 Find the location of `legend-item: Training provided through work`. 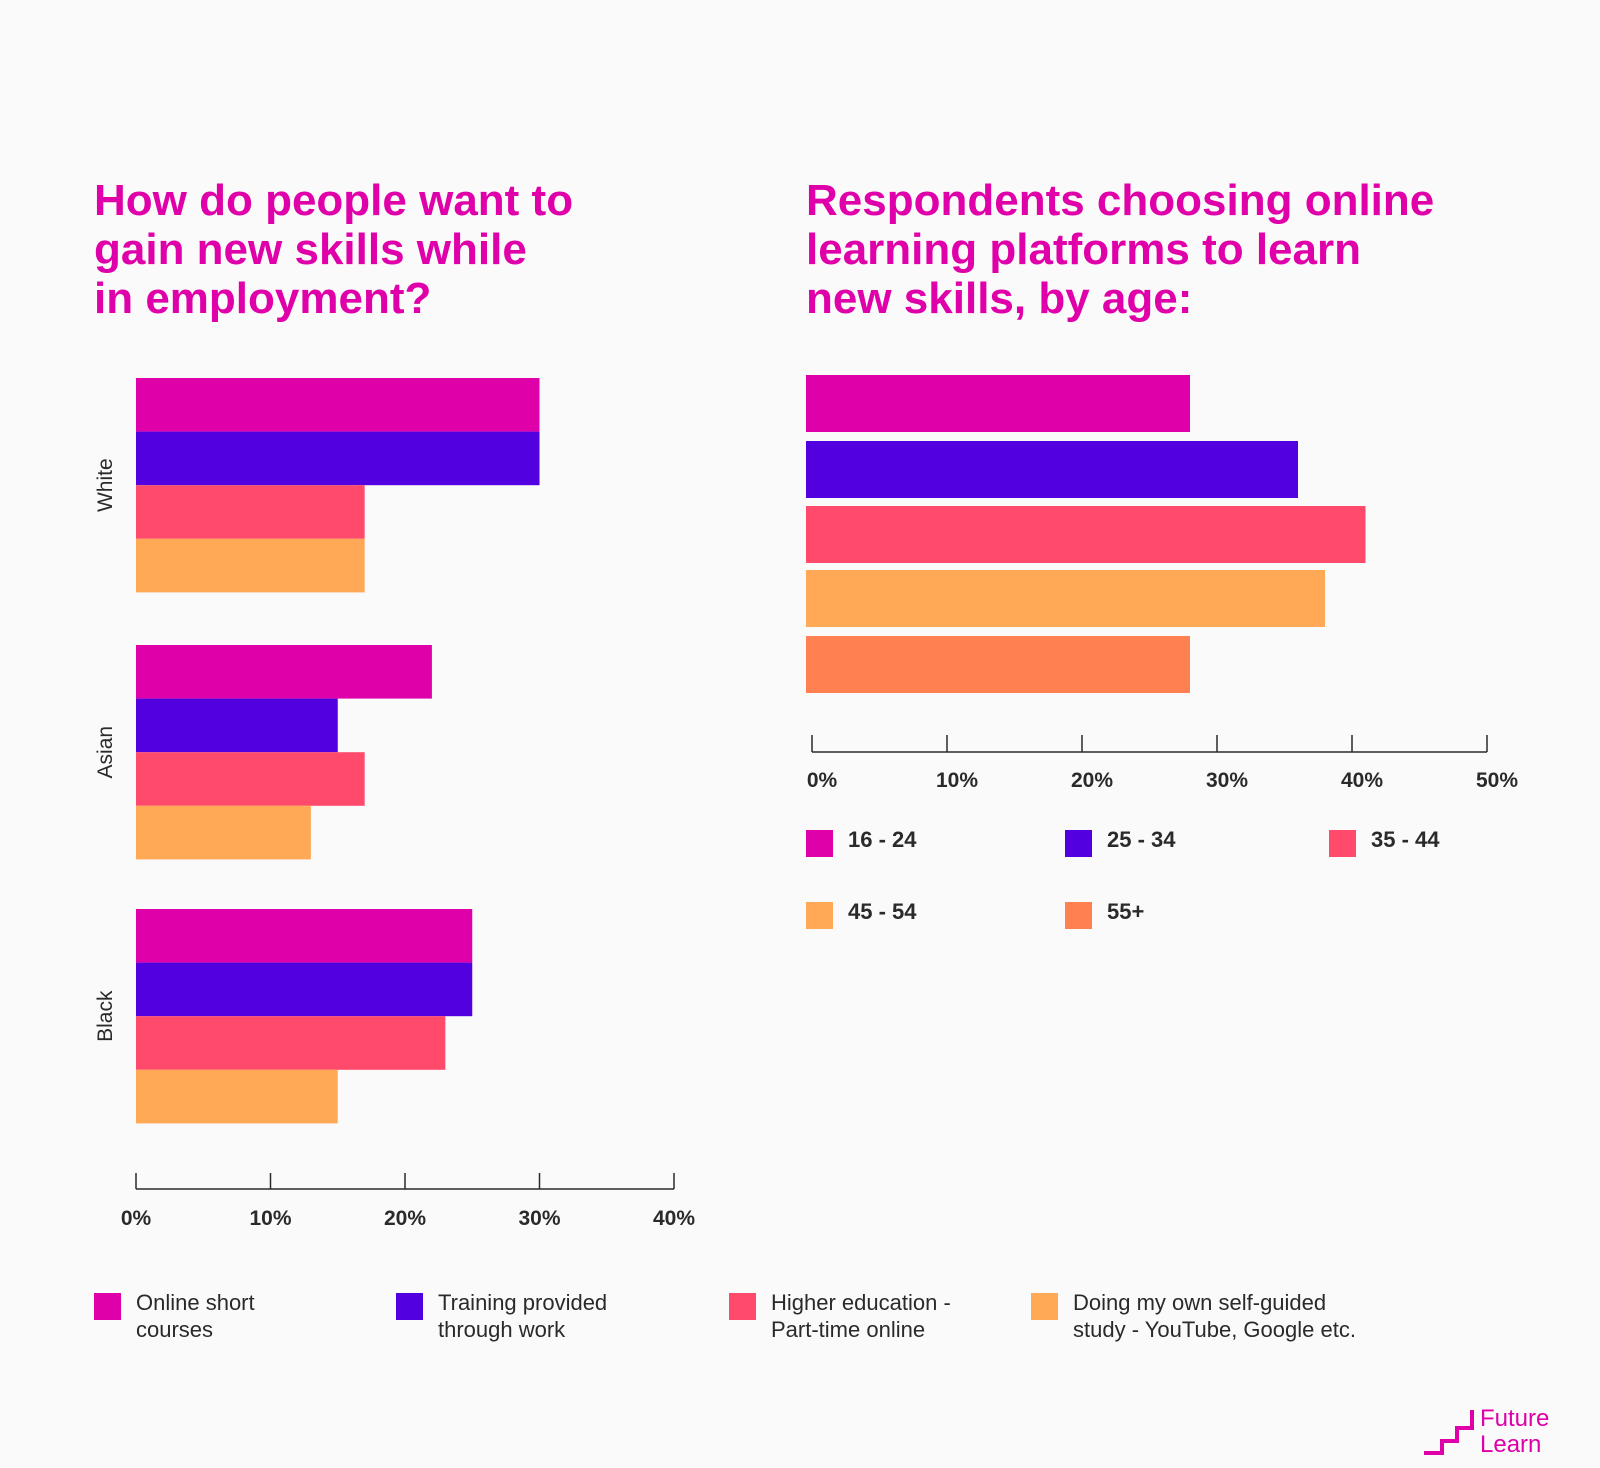

legend-item: Training provided through work is located at coordinates (501, 1316).